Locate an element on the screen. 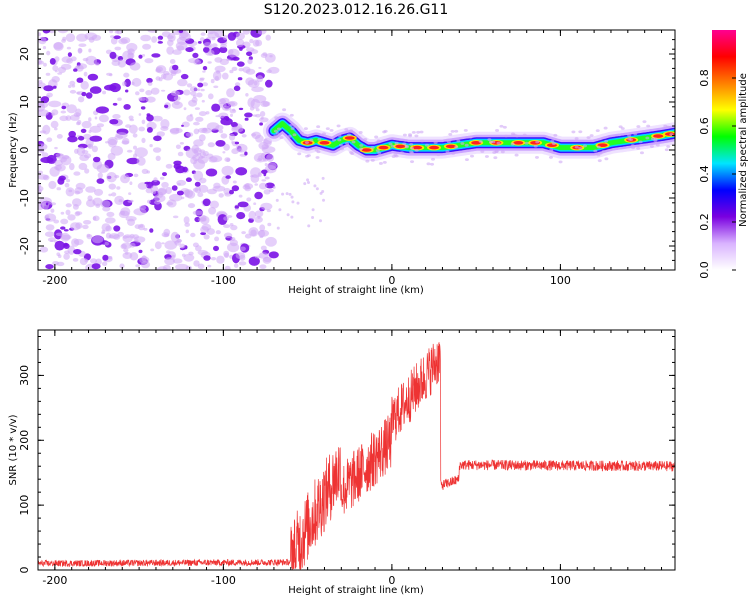 The image size is (750, 600). y-tick-label: 0 is located at coordinates (24, 150).